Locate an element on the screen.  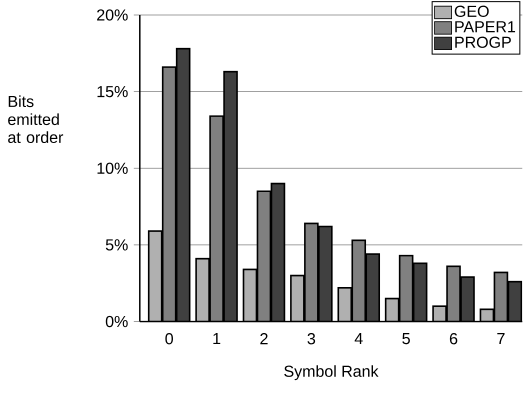
legend-label: PROGP is located at coordinates (483, 42).